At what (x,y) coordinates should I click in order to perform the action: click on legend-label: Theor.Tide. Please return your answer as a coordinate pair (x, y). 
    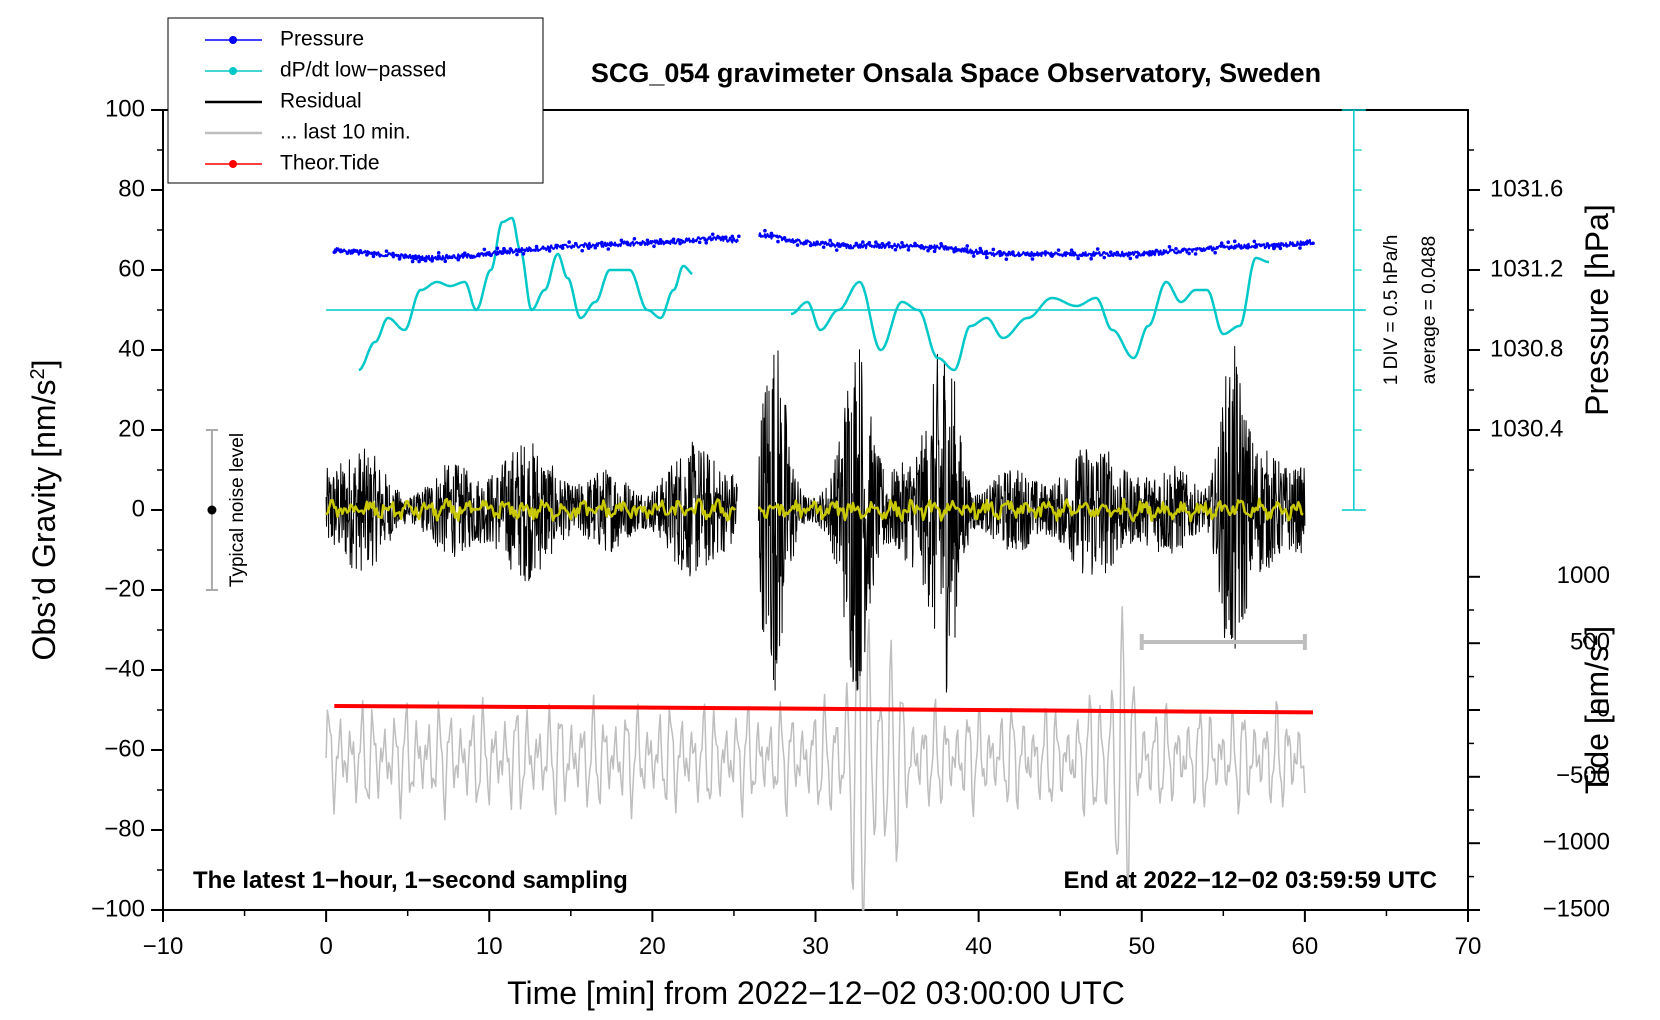
    Looking at the image, I should click on (330, 163).